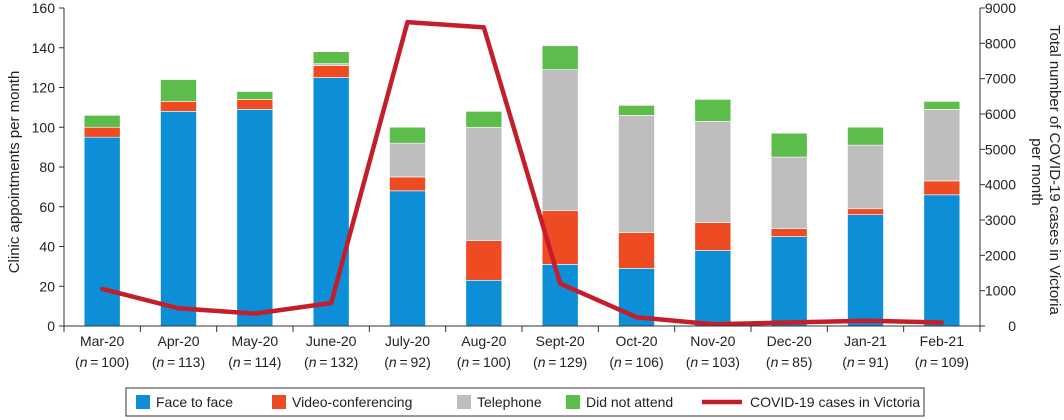  I want to click on legend-label: Video-conferencing, so click(352, 402).